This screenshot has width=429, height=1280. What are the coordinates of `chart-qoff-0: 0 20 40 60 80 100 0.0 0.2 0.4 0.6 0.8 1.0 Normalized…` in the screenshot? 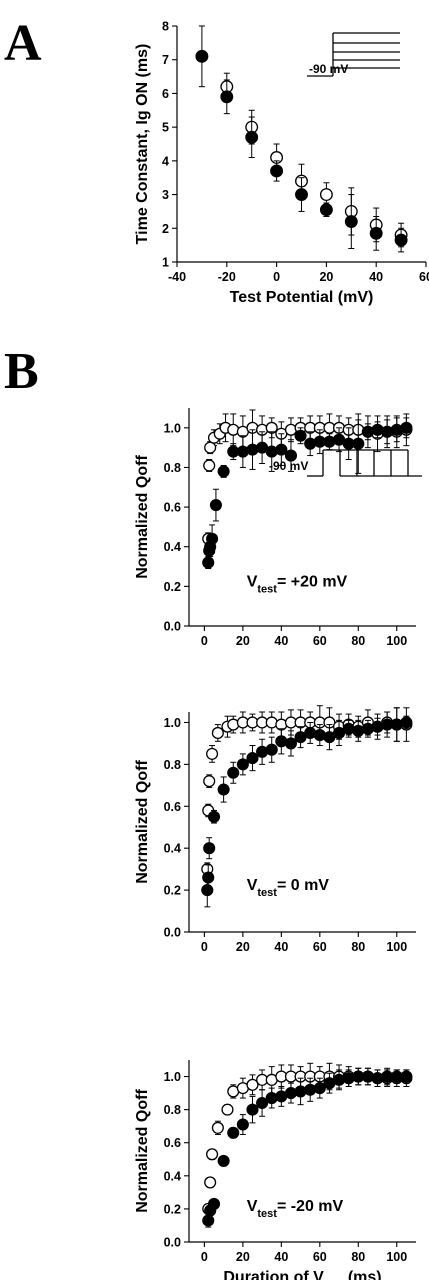 It's located at (275, 829).